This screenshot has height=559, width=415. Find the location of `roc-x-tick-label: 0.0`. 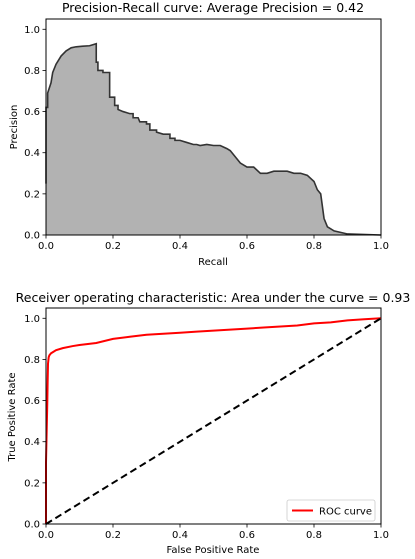

roc-x-tick-label: 0.0 is located at coordinates (46, 535).